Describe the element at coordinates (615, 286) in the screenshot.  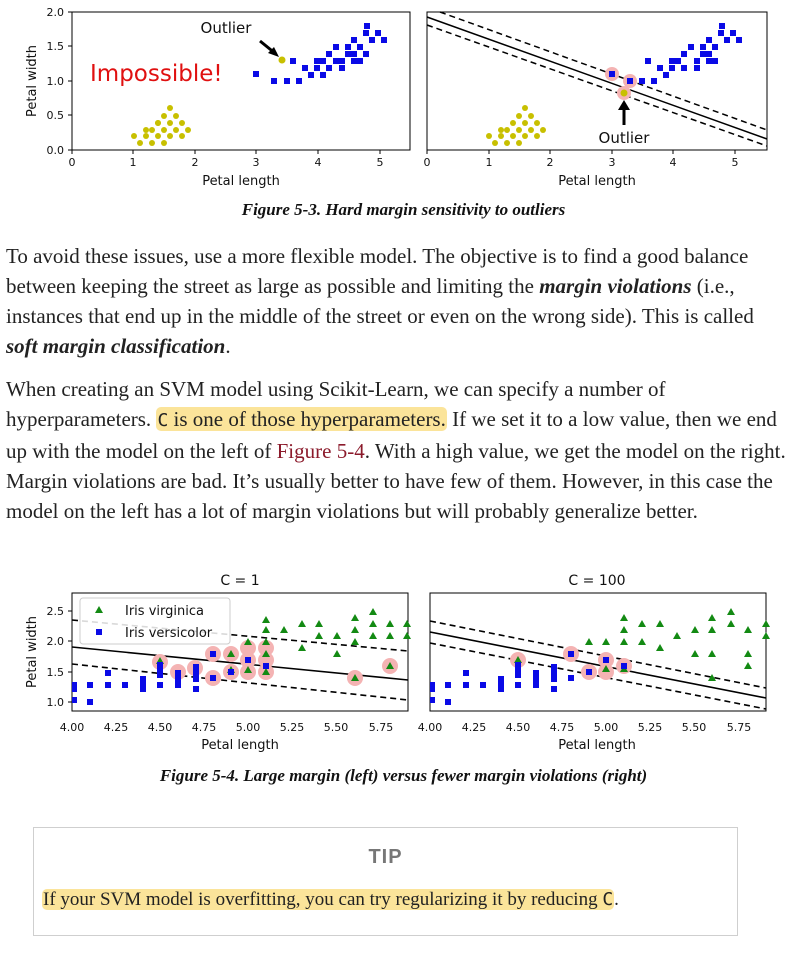
I see `term-margin-violations: margin violations` at that location.